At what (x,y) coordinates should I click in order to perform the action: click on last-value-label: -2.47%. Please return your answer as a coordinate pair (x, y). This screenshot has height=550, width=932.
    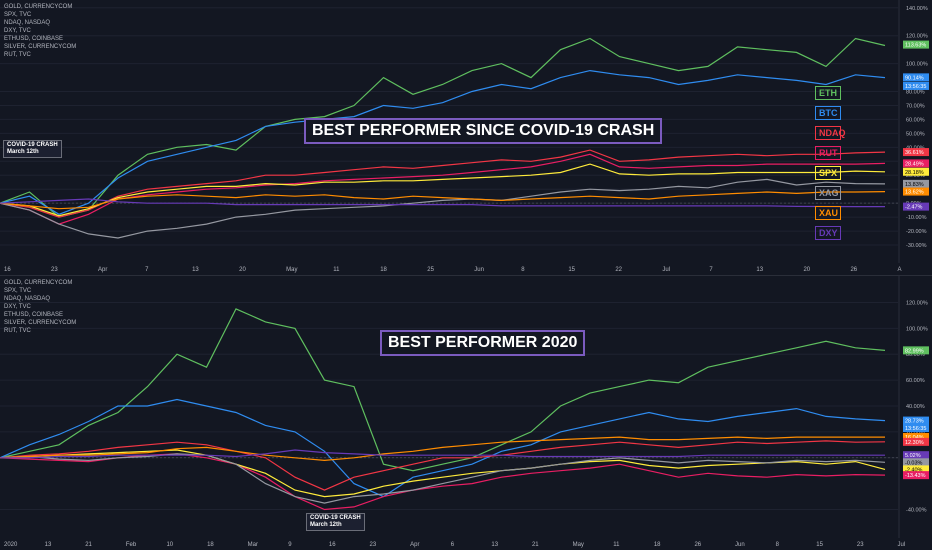
    Looking at the image, I should click on (914, 208).